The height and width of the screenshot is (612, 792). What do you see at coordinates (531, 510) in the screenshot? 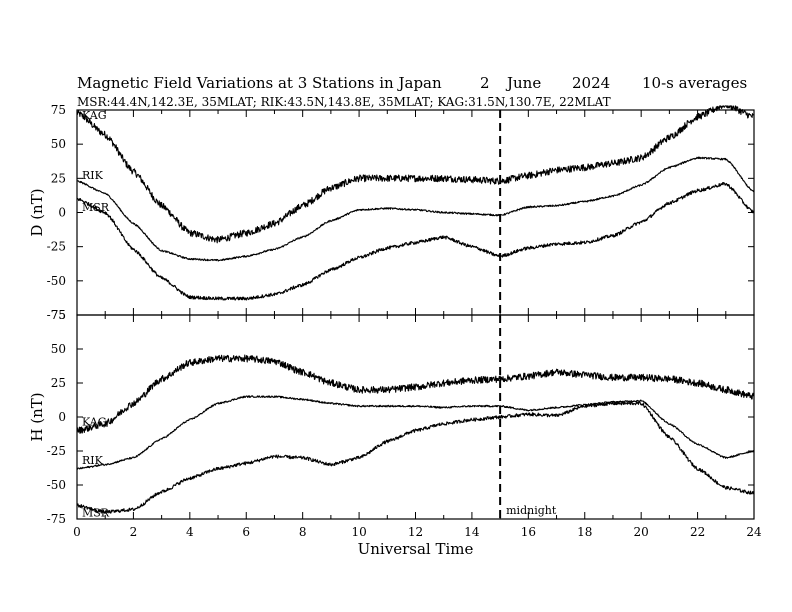
I see `midnight-label: midnight` at bounding box center [531, 510].